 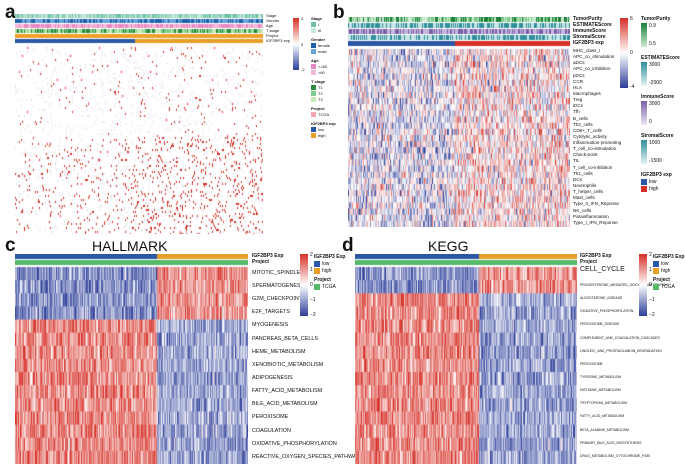 I want to click on panel-b-row-label: Neutrophils, so click(x=585, y=186).